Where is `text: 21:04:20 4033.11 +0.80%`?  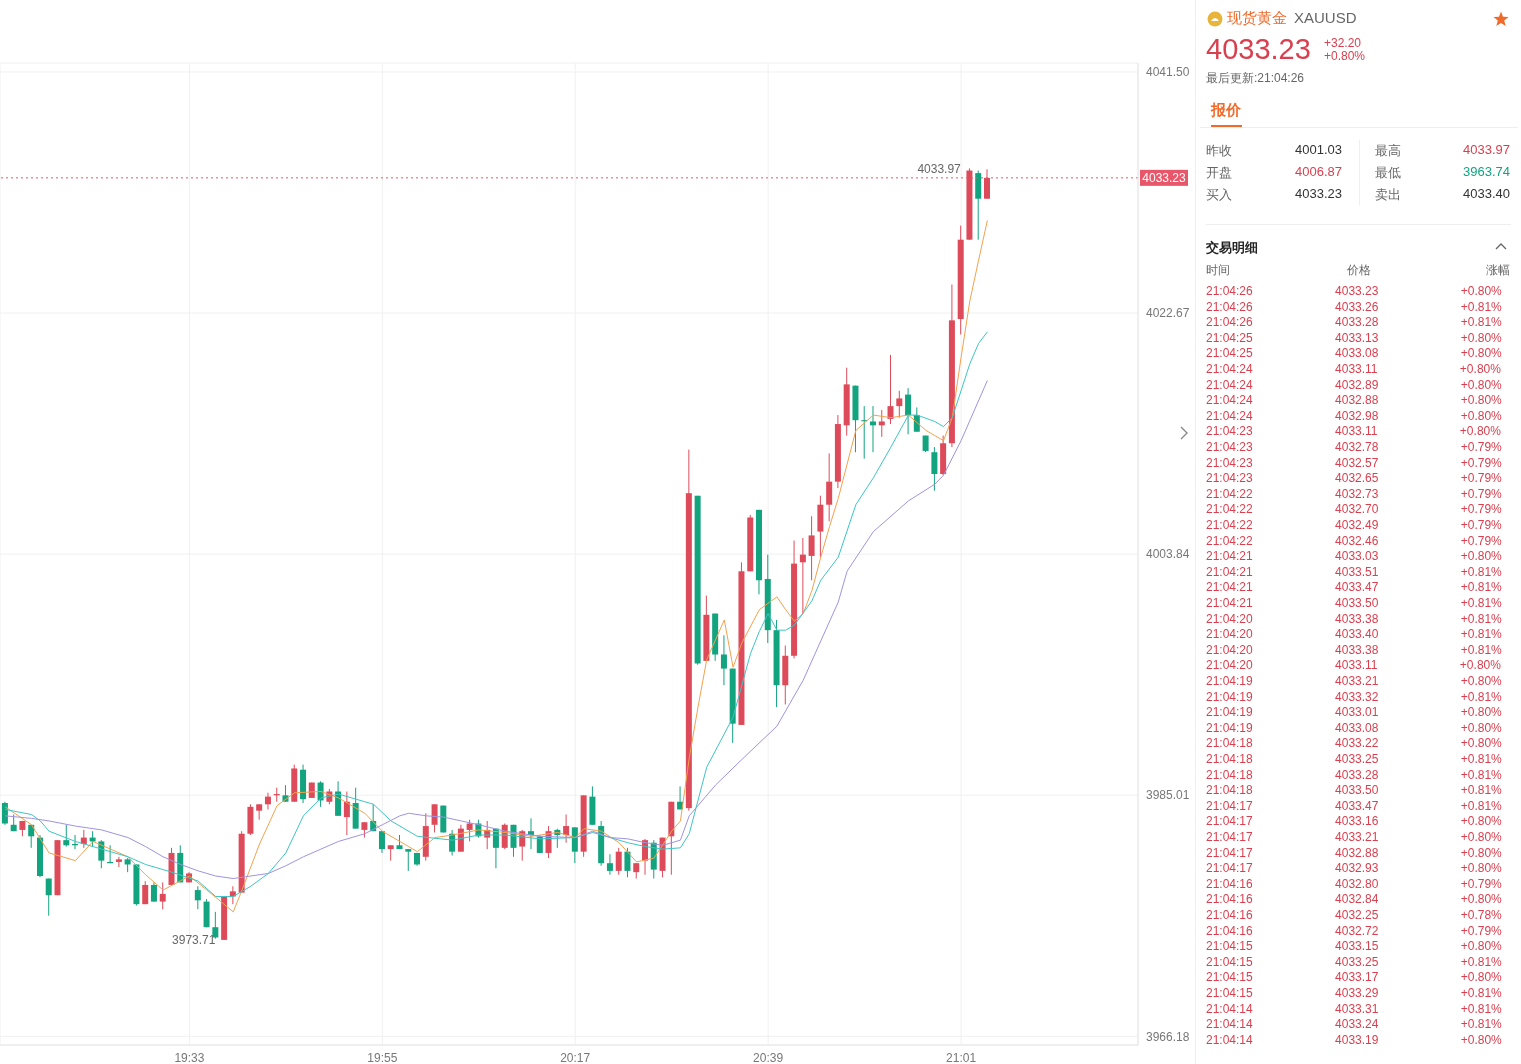
text: 21:04:20 4033.11 +0.80% is located at coordinates (1353, 665).